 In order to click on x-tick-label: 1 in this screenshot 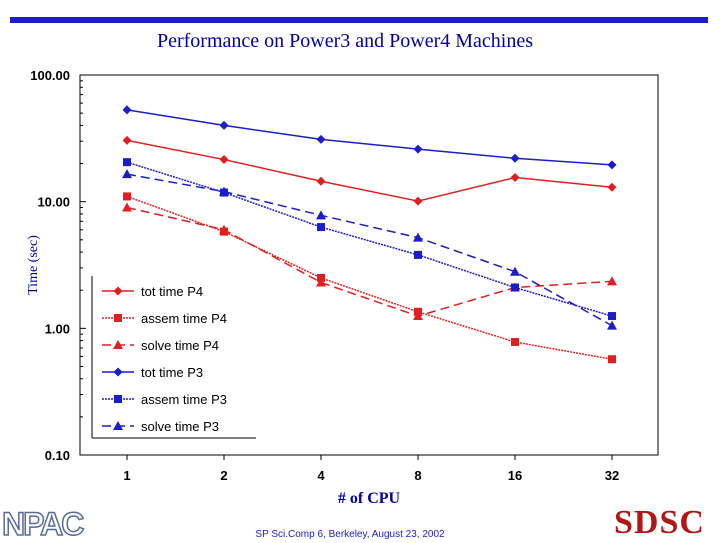, I will do `click(126, 475)`.